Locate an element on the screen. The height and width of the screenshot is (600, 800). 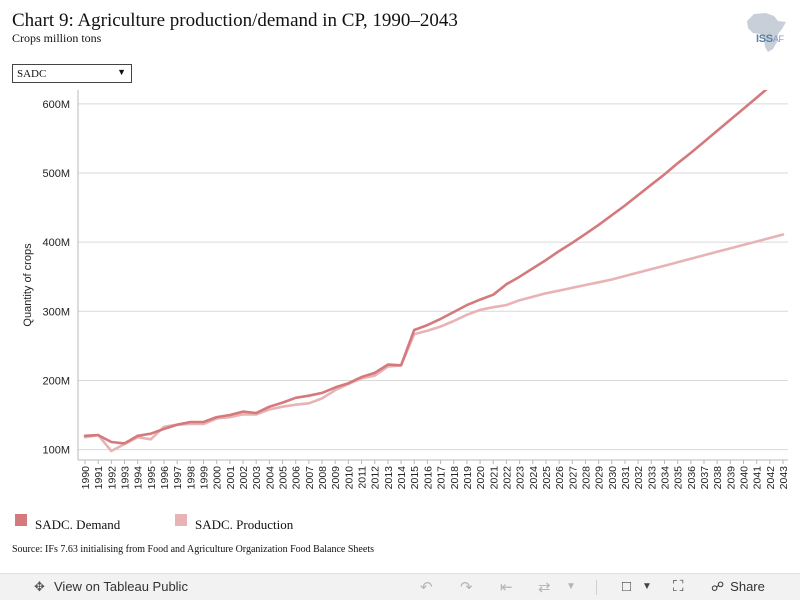
x-tick-label: 2003 is located at coordinates (257, 478).